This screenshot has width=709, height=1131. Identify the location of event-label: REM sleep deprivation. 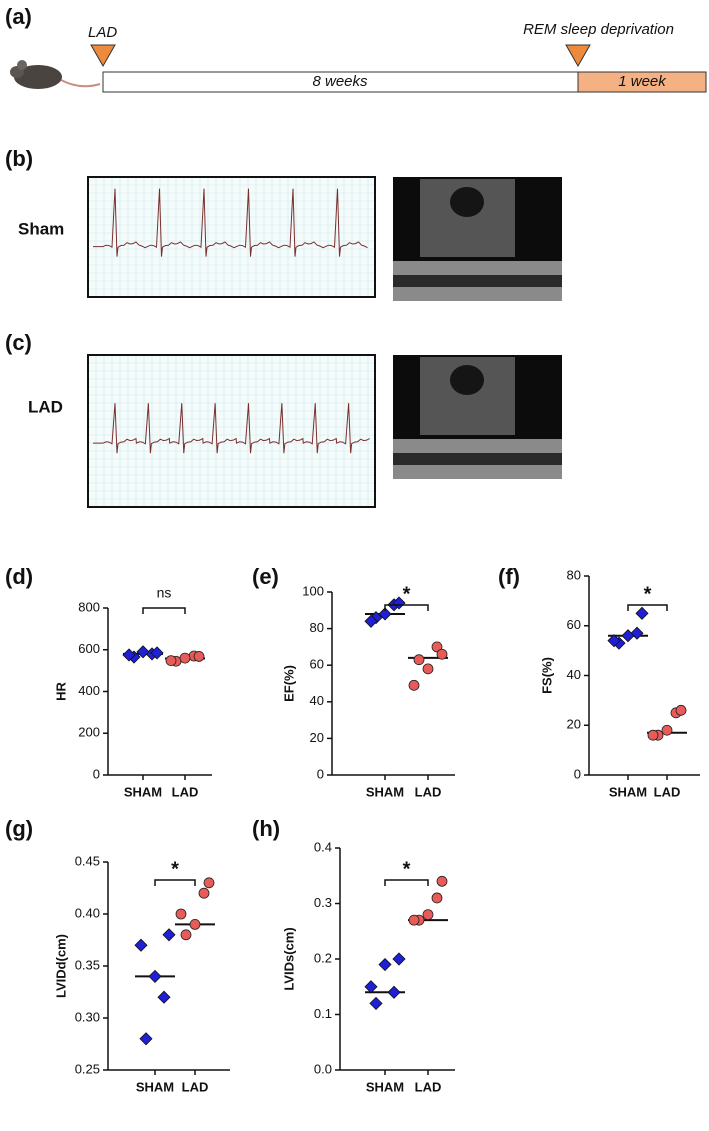
(598, 29).